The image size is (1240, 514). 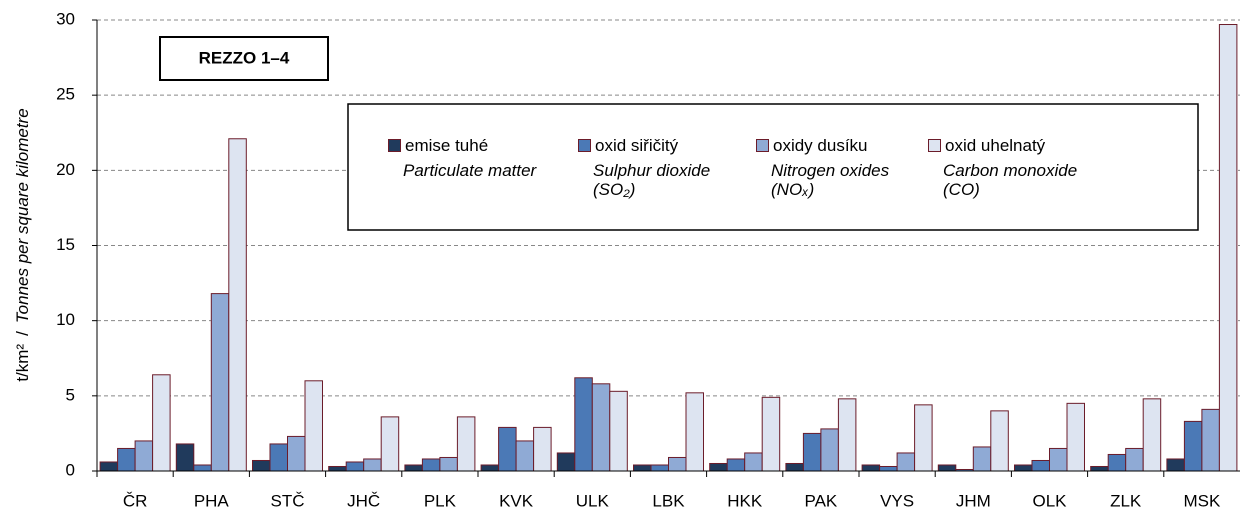 What do you see at coordinates (288, 500) in the screenshot?
I see `x-tick-label: STČ` at bounding box center [288, 500].